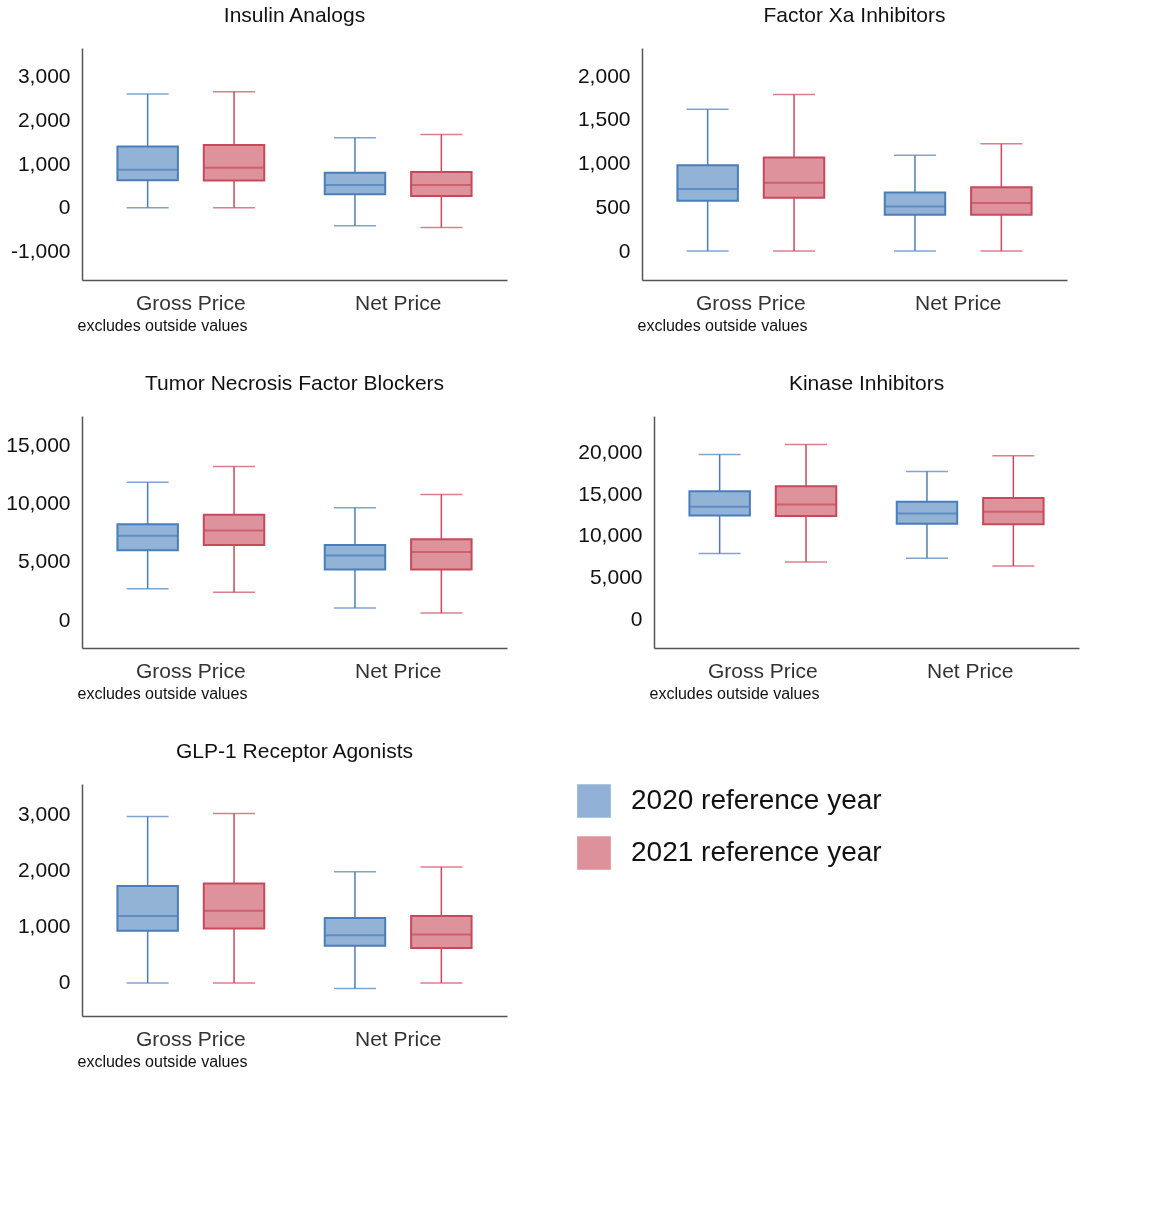  Describe the element at coordinates (610, 451) in the screenshot. I see `y-tick-label: 20,000` at that location.